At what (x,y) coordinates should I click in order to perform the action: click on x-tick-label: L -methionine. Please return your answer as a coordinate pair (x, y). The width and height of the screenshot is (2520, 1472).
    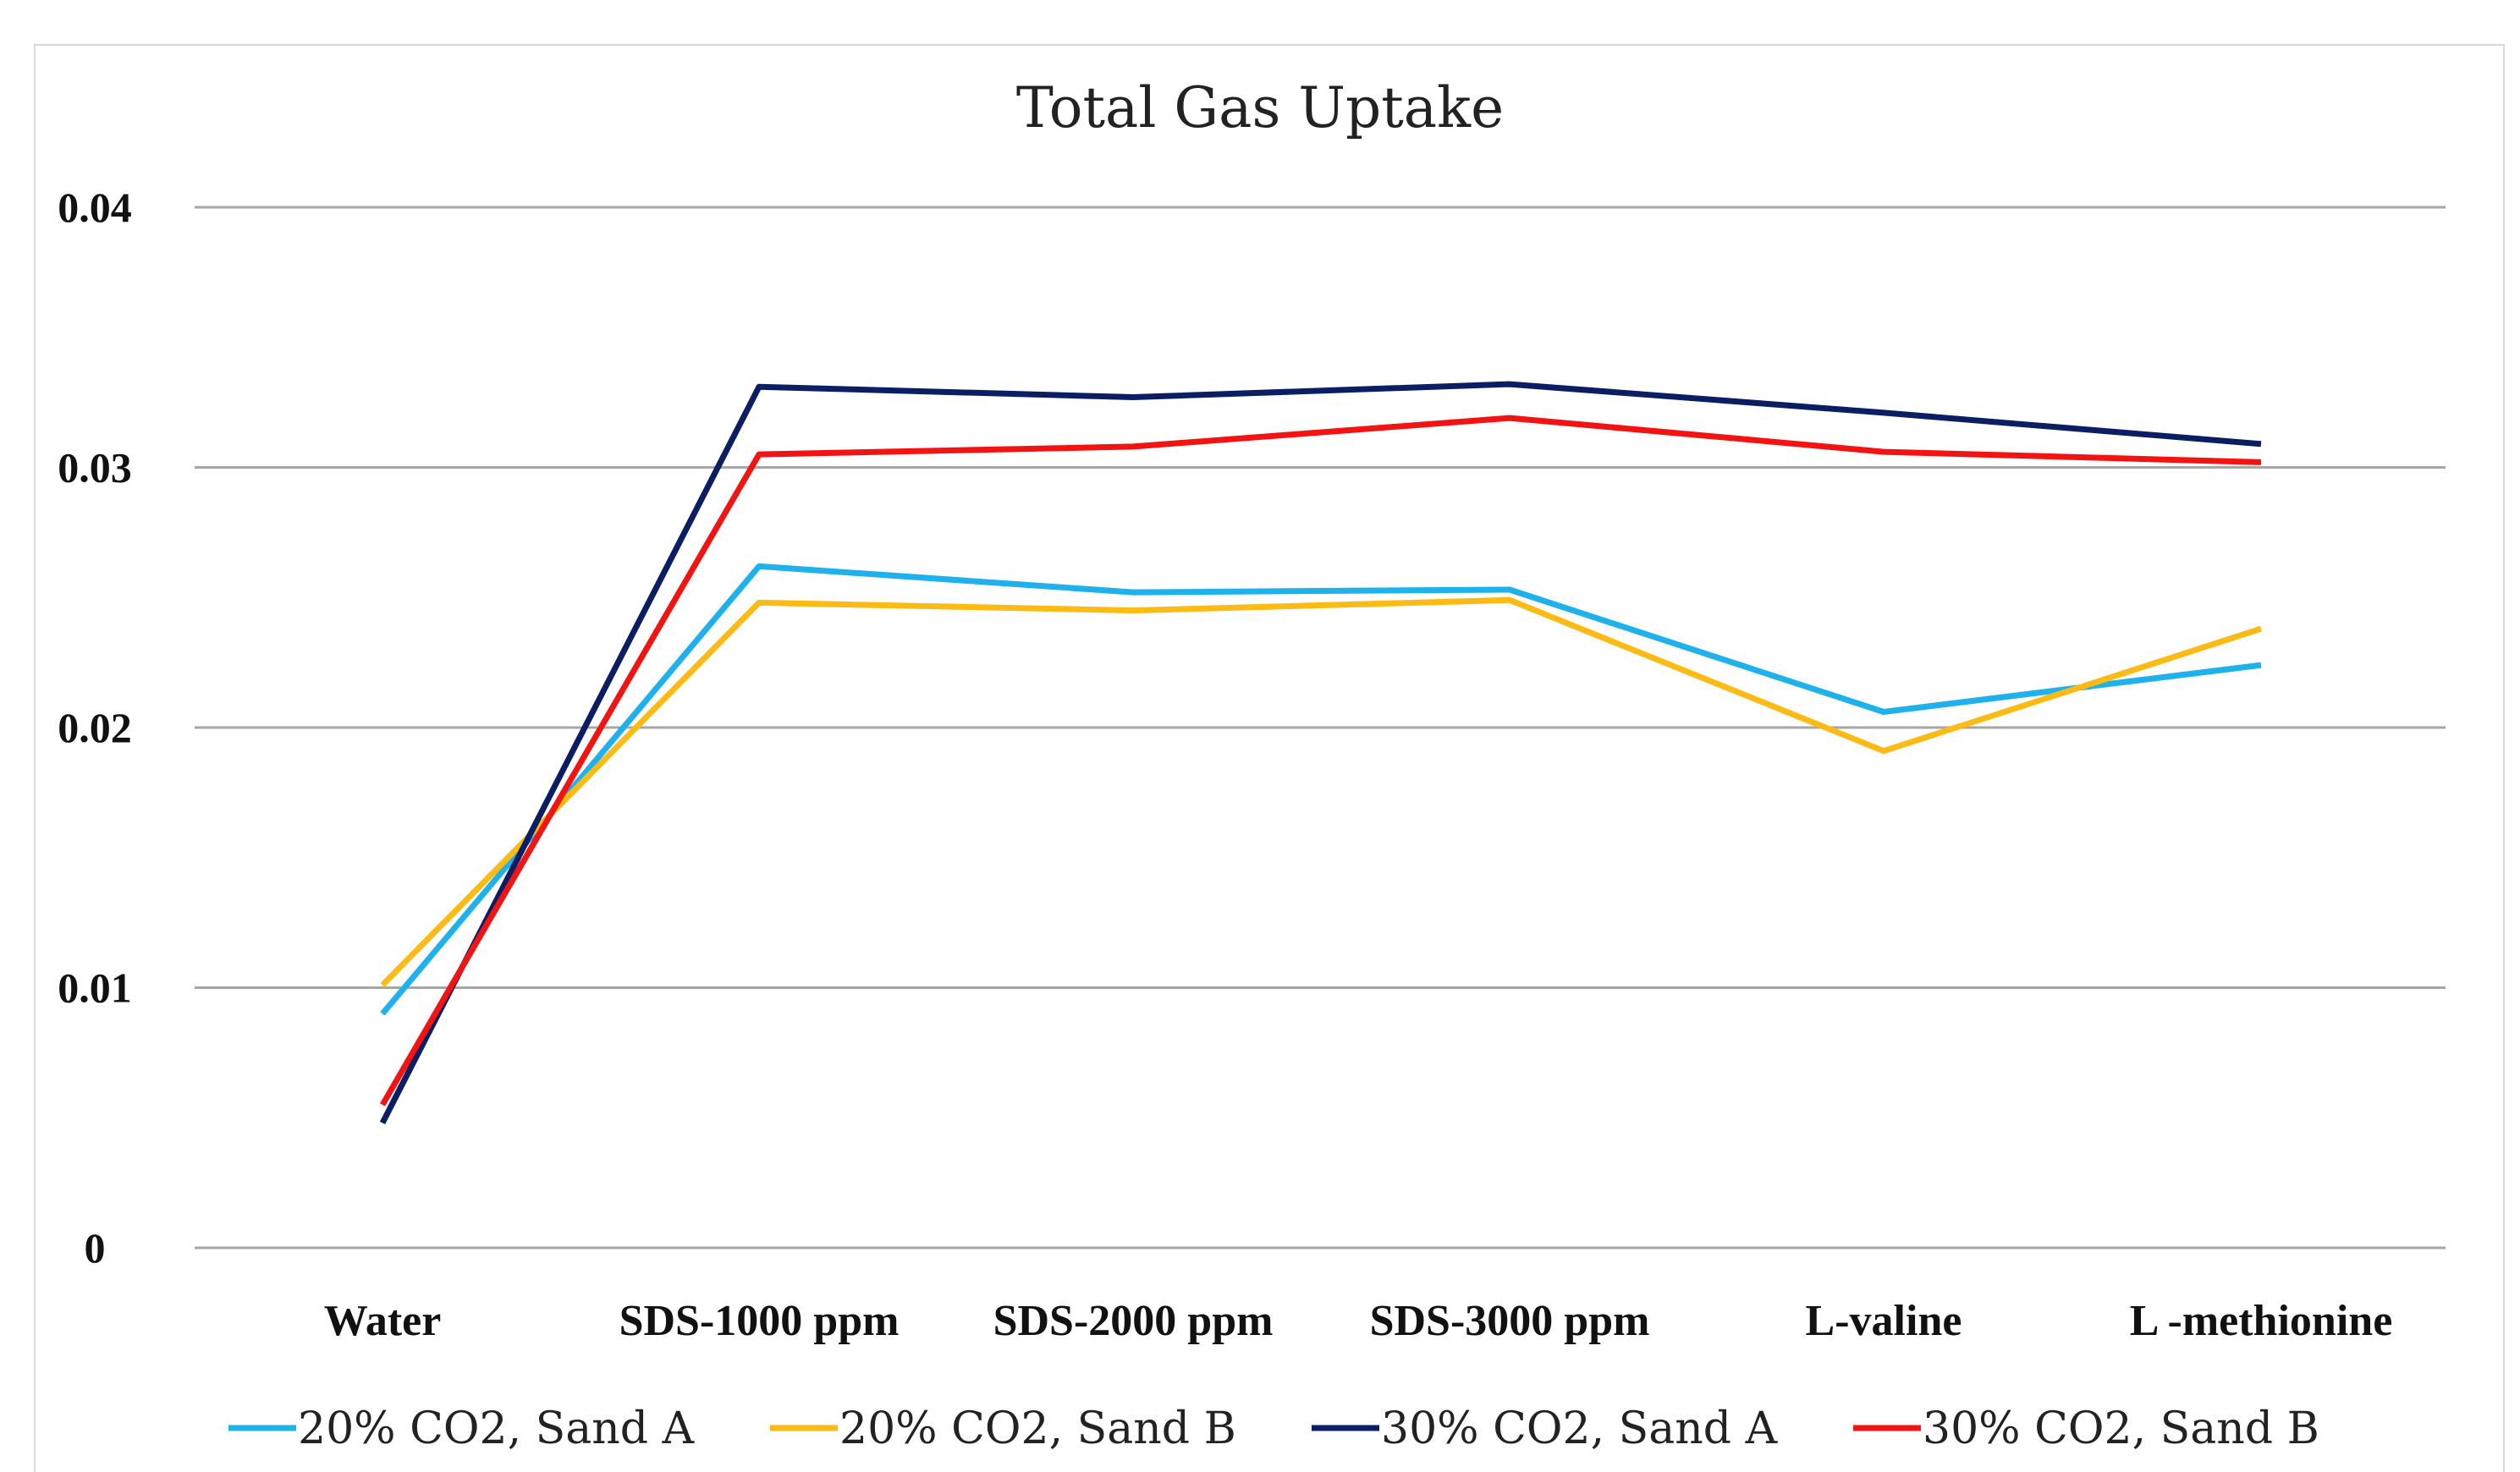
    Looking at the image, I should click on (2262, 1321).